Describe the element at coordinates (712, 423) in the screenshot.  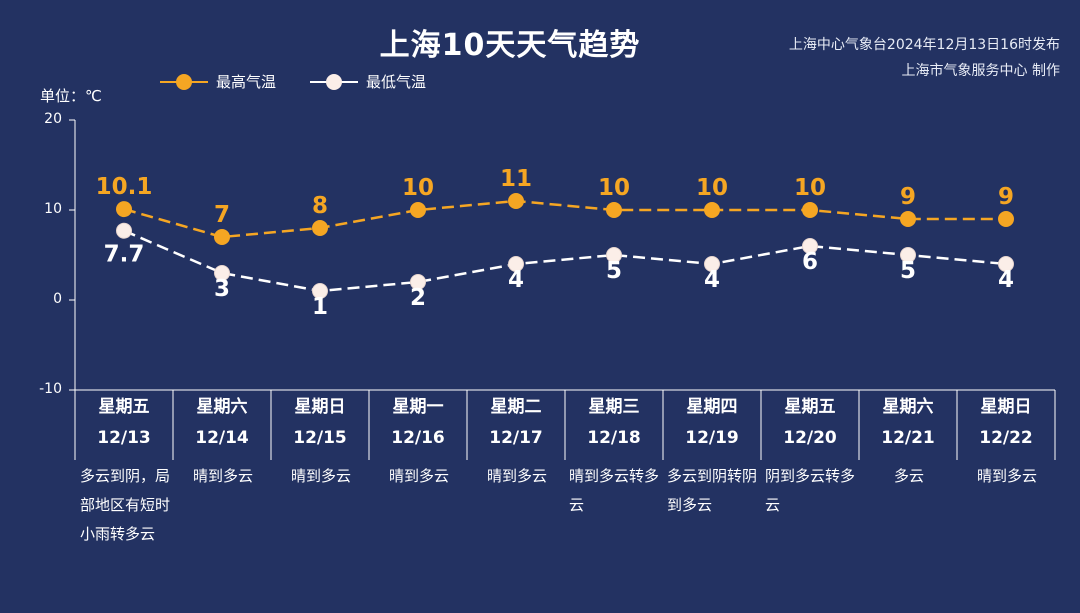
I see `day-column: 星期四 12/19` at that location.